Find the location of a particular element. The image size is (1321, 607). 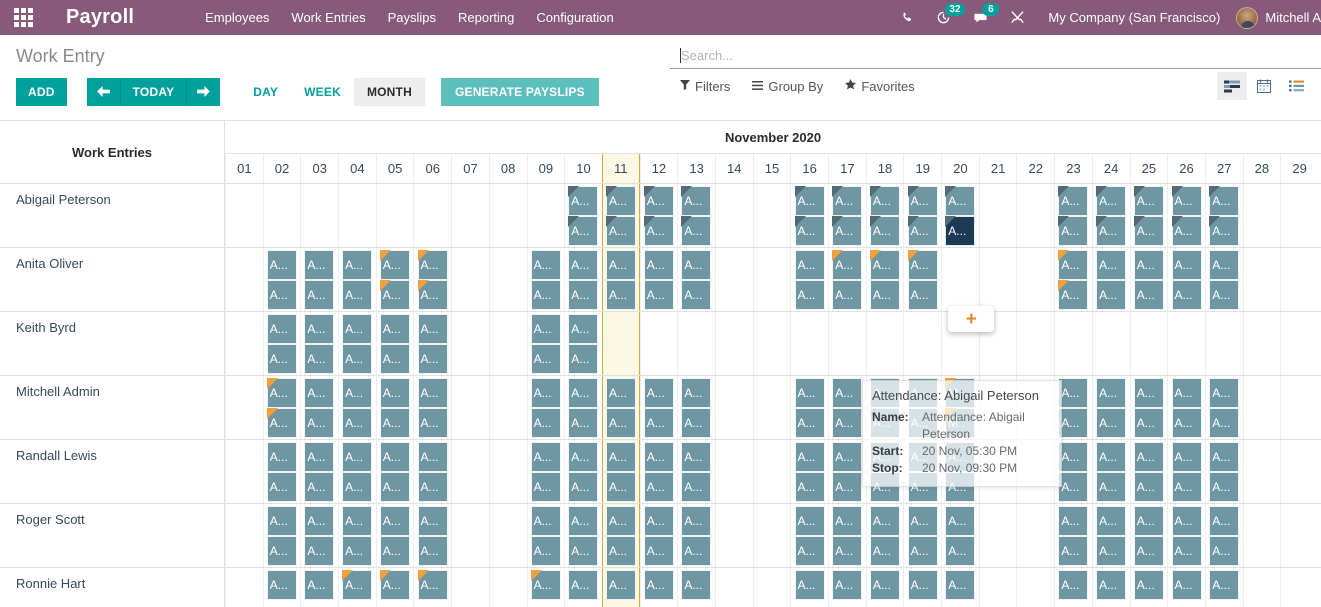

day-header-cell: 21 is located at coordinates (997, 168).